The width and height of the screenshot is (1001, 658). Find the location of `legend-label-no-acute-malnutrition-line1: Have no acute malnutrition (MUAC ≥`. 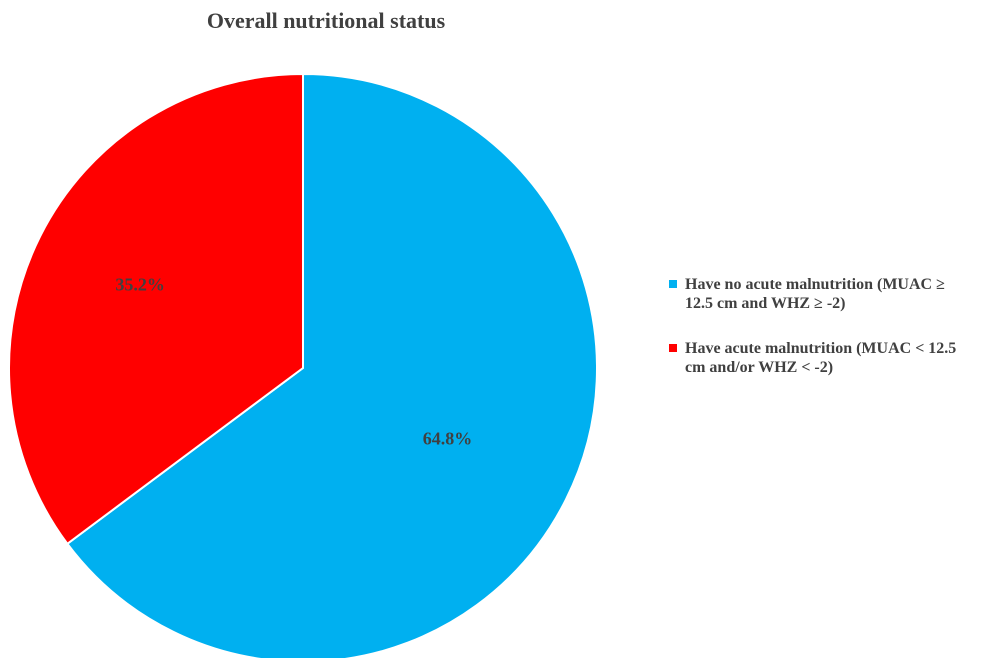

legend-label-no-acute-malnutrition-line1: Have no acute malnutrition (MUAC ≥ is located at coordinates (815, 284).